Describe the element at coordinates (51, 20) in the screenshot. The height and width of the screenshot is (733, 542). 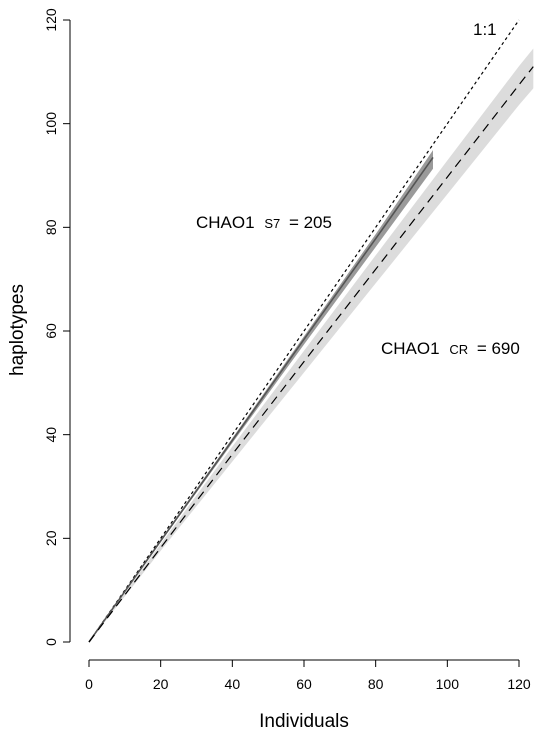
I see `y-tick-label: 120` at that location.